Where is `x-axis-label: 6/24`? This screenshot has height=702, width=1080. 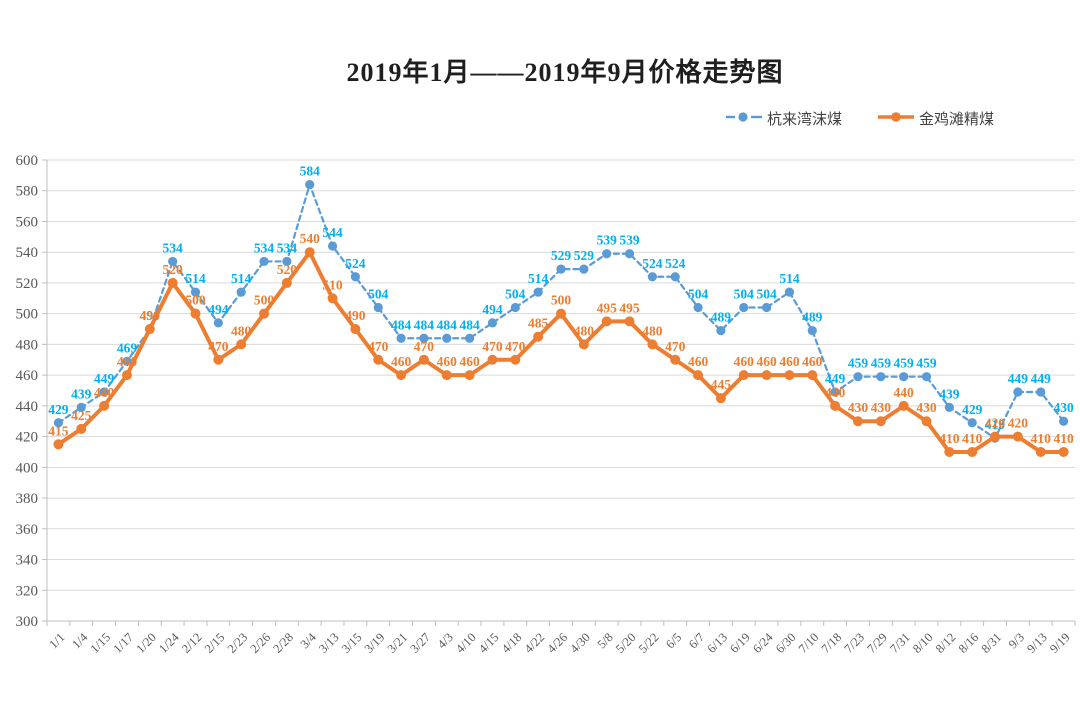 x-axis-label: 6/24 is located at coordinates (763, 643).